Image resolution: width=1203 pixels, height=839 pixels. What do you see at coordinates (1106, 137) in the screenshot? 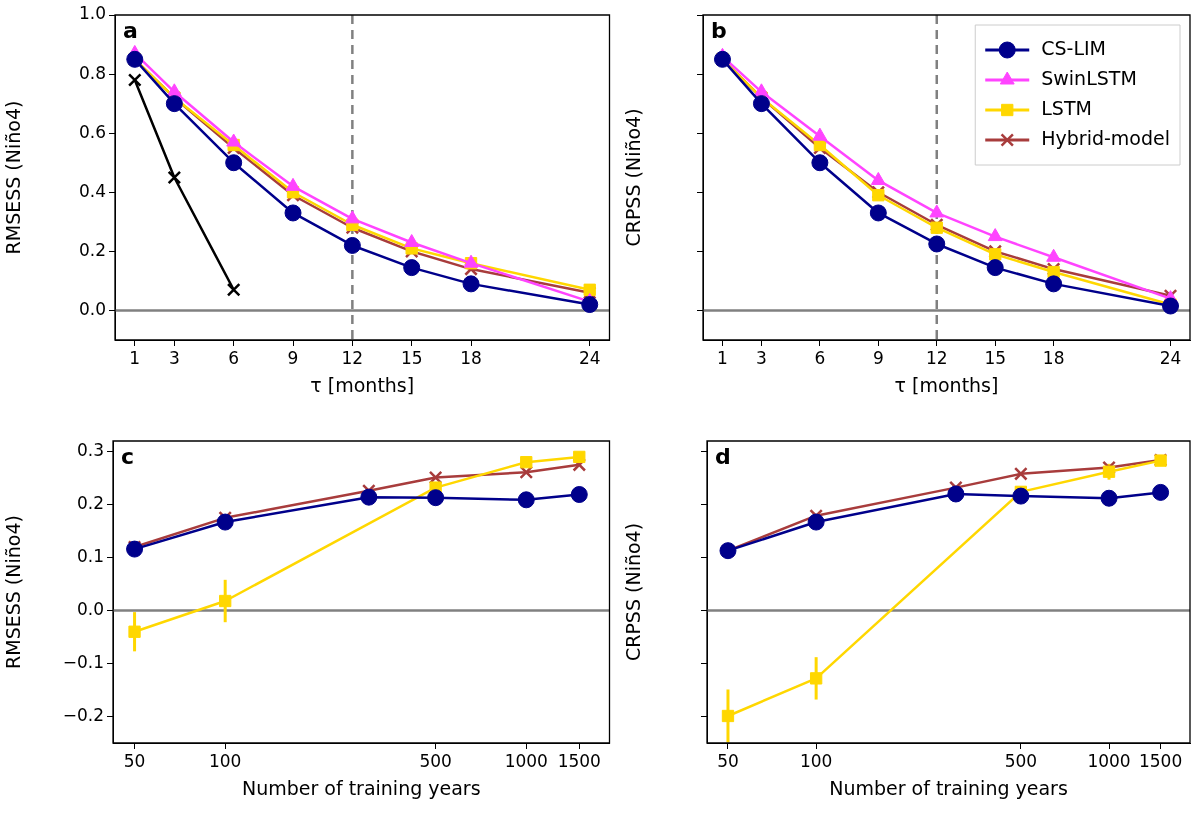
I see `legend-label: Hybrid-model` at bounding box center [1106, 137].